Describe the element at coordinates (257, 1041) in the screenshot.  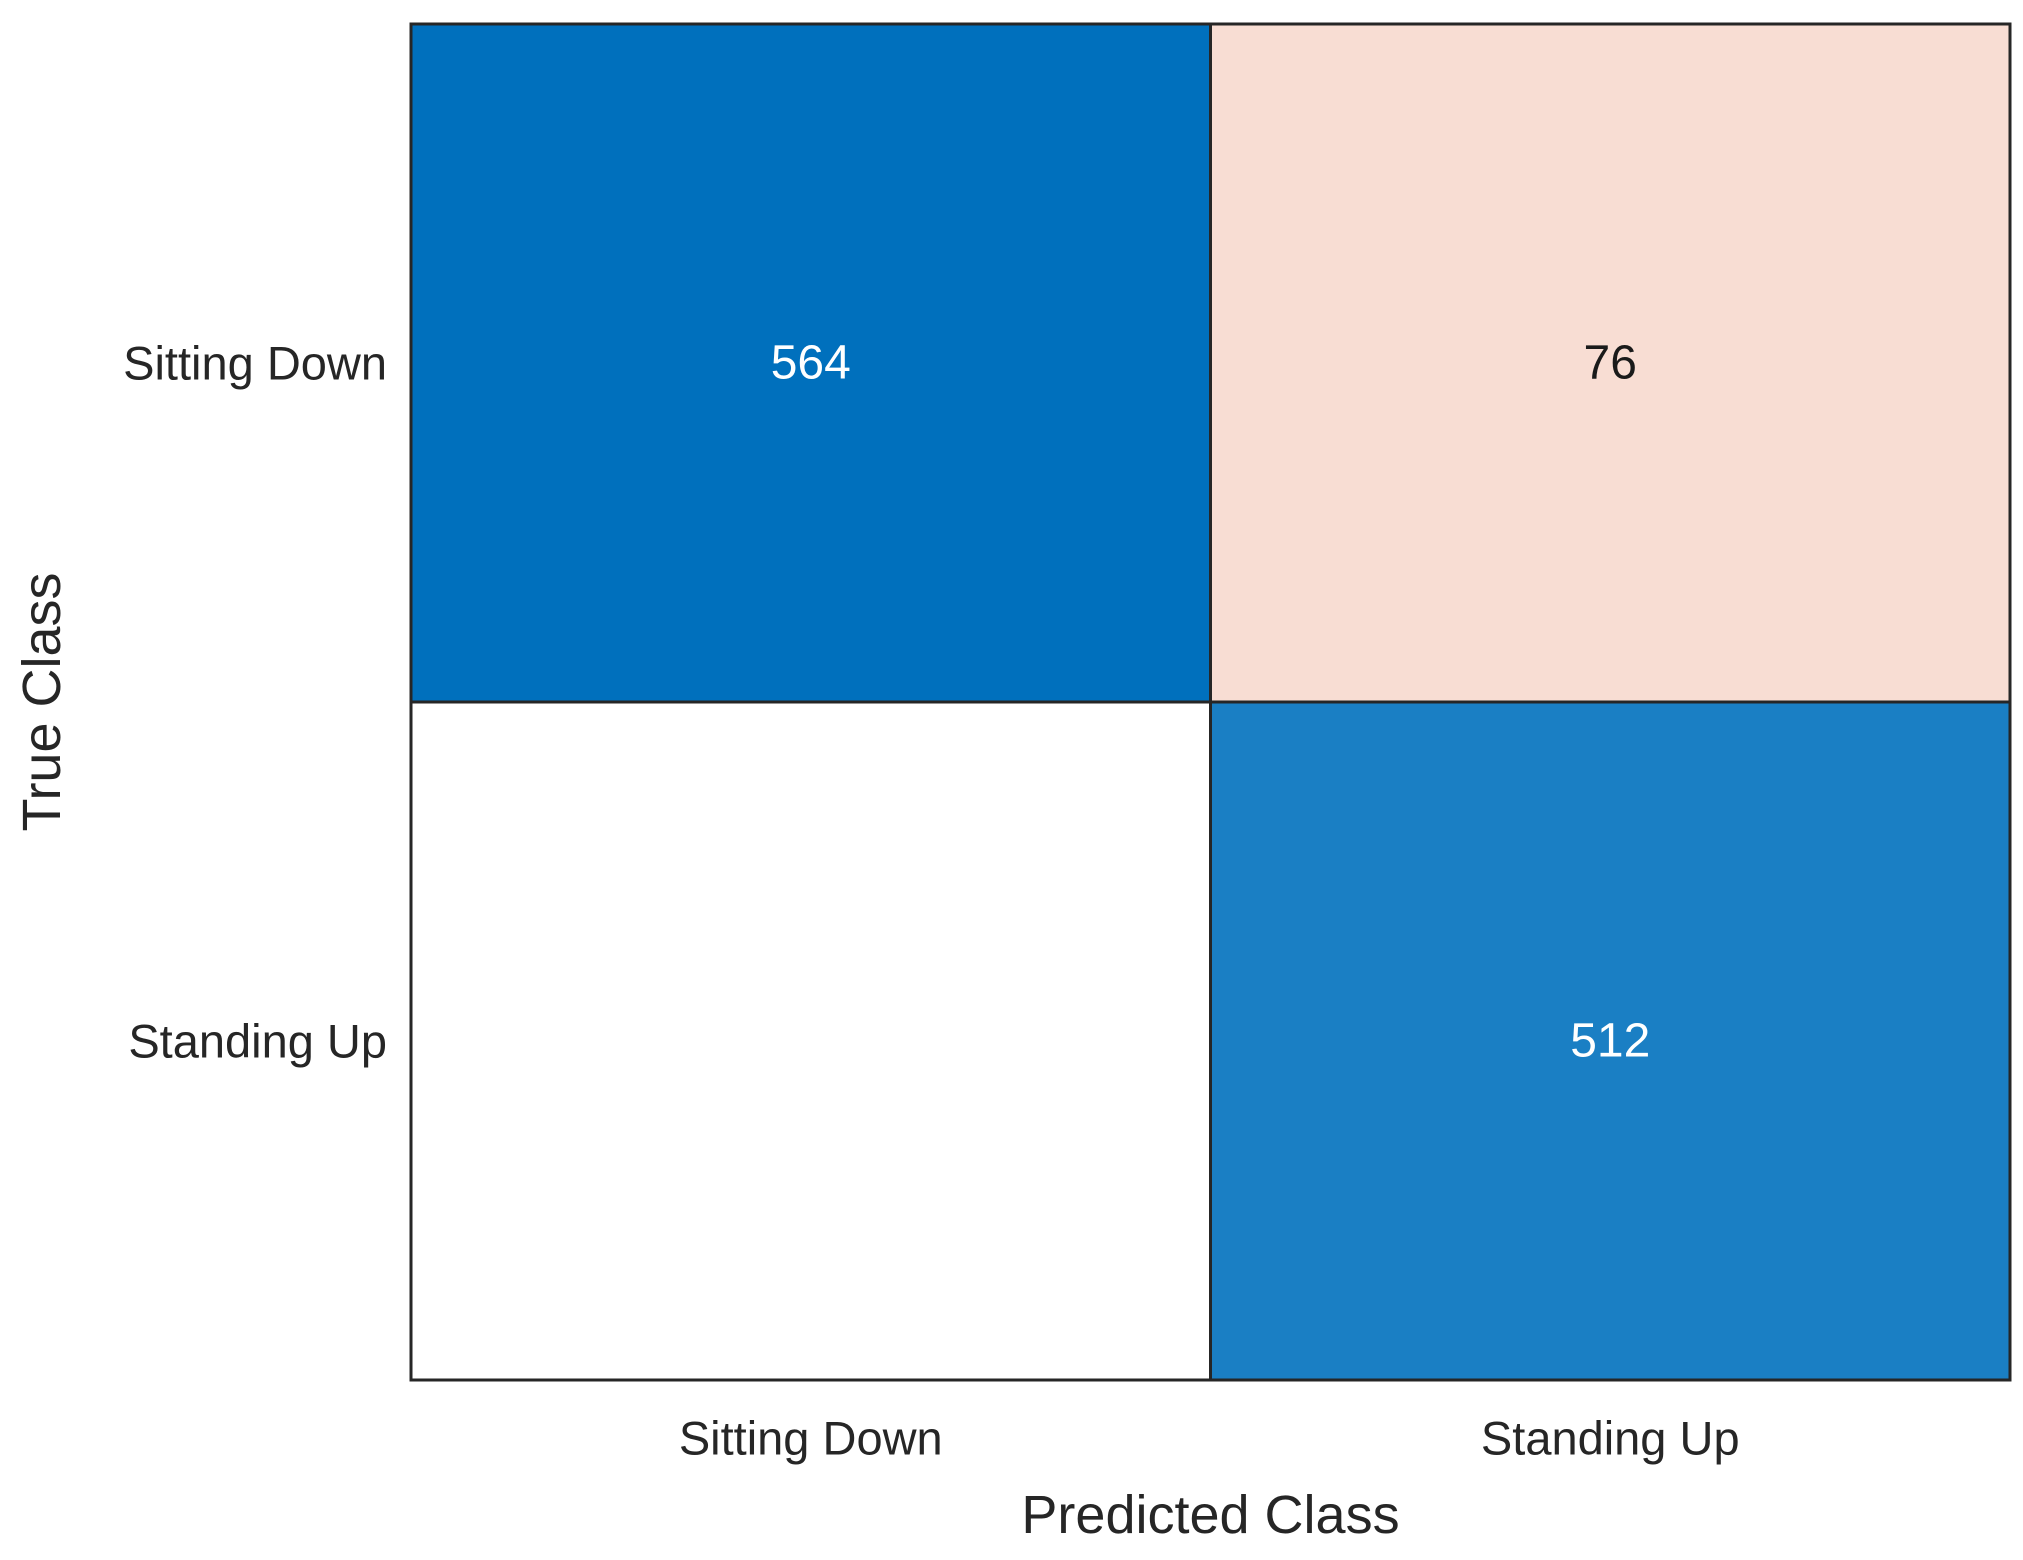
I see `y-tick-label: Standing Up` at that location.